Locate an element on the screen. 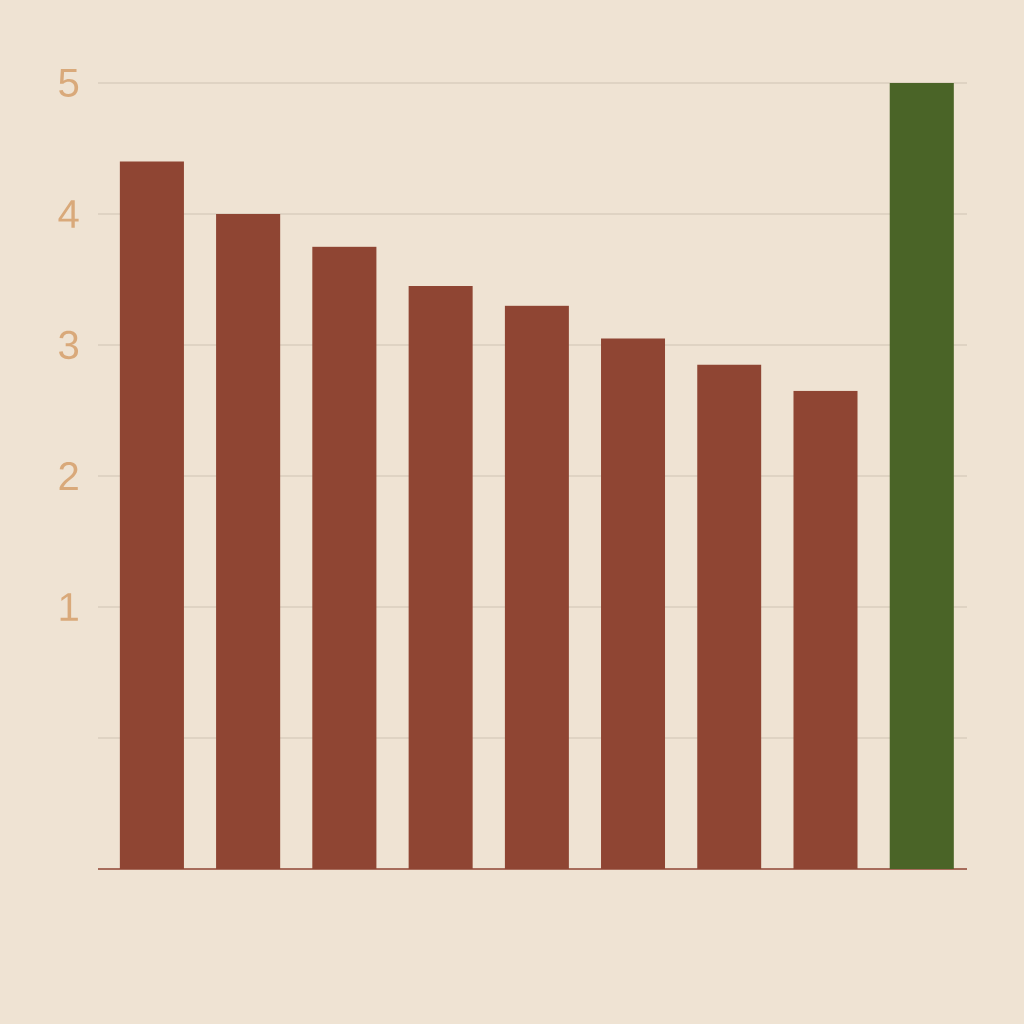 Image resolution: width=1024 pixels, height=1024 pixels. y-tick-label: 1 is located at coordinates (69, 607).